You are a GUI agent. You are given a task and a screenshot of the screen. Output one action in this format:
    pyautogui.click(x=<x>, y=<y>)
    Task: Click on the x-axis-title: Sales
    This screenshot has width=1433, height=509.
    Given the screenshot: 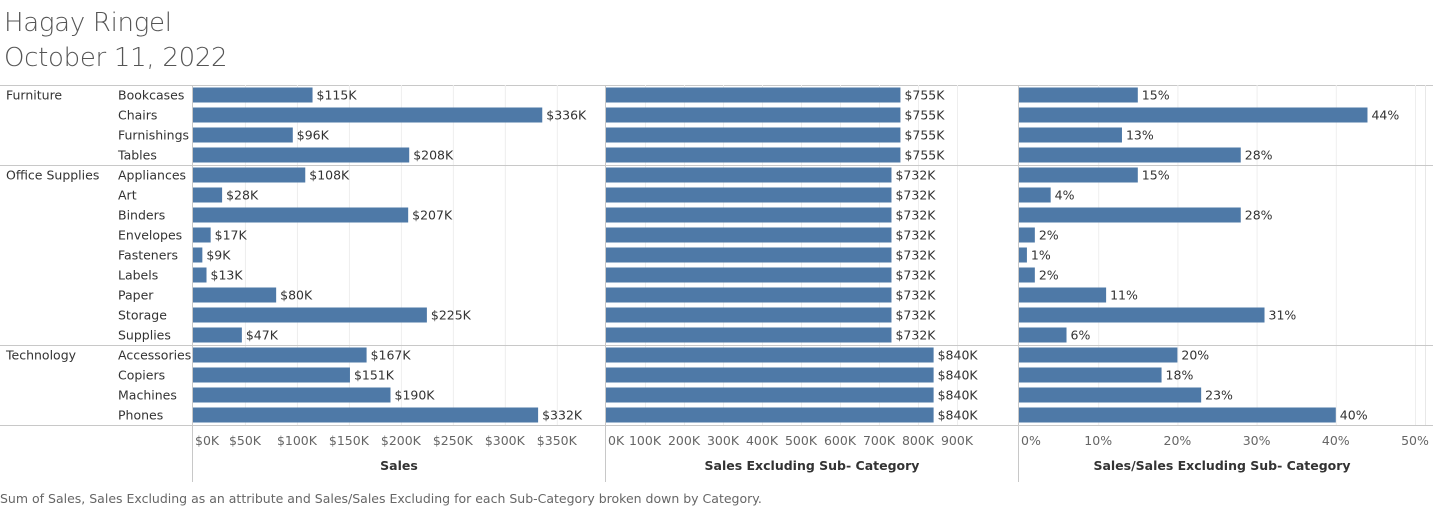 What is the action you would take?
    pyautogui.click(x=399, y=465)
    